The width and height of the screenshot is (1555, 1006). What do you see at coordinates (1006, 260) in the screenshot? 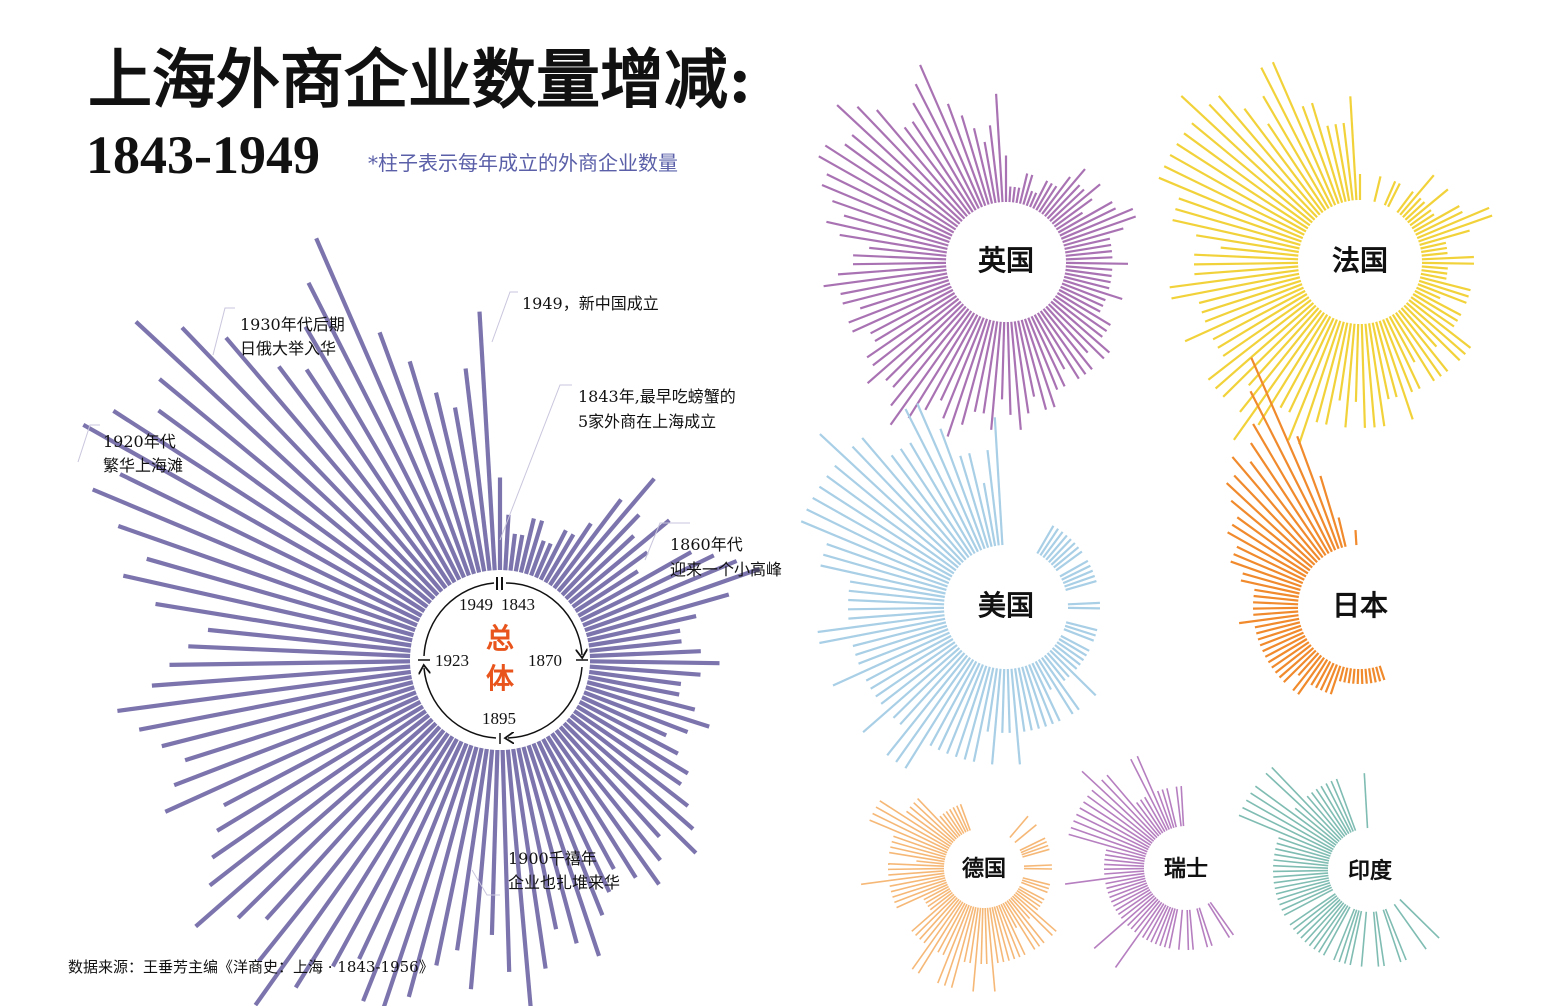
I see `panel-label-uk: 英国` at bounding box center [1006, 260].